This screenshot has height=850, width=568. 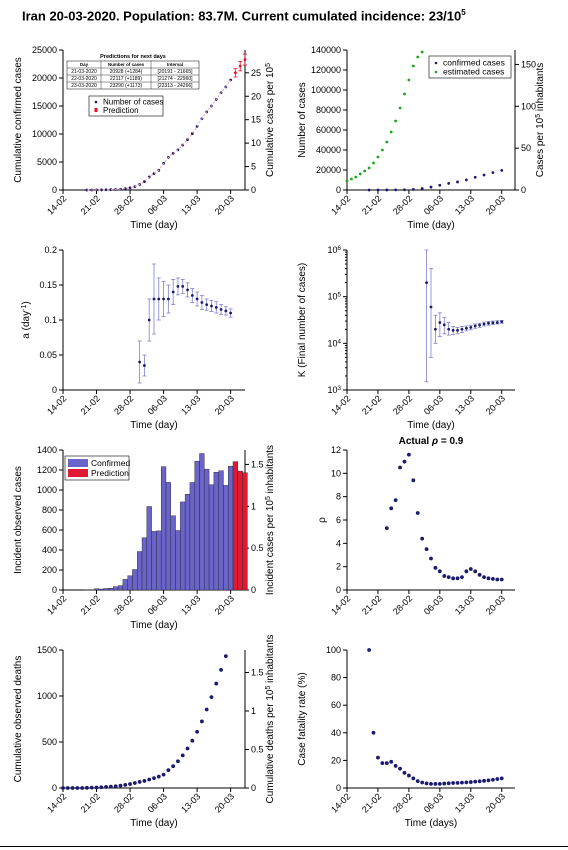 What do you see at coordinates (49, 530) in the screenshot?
I see `y-tick-label: 600` at bounding box center [49, 530].